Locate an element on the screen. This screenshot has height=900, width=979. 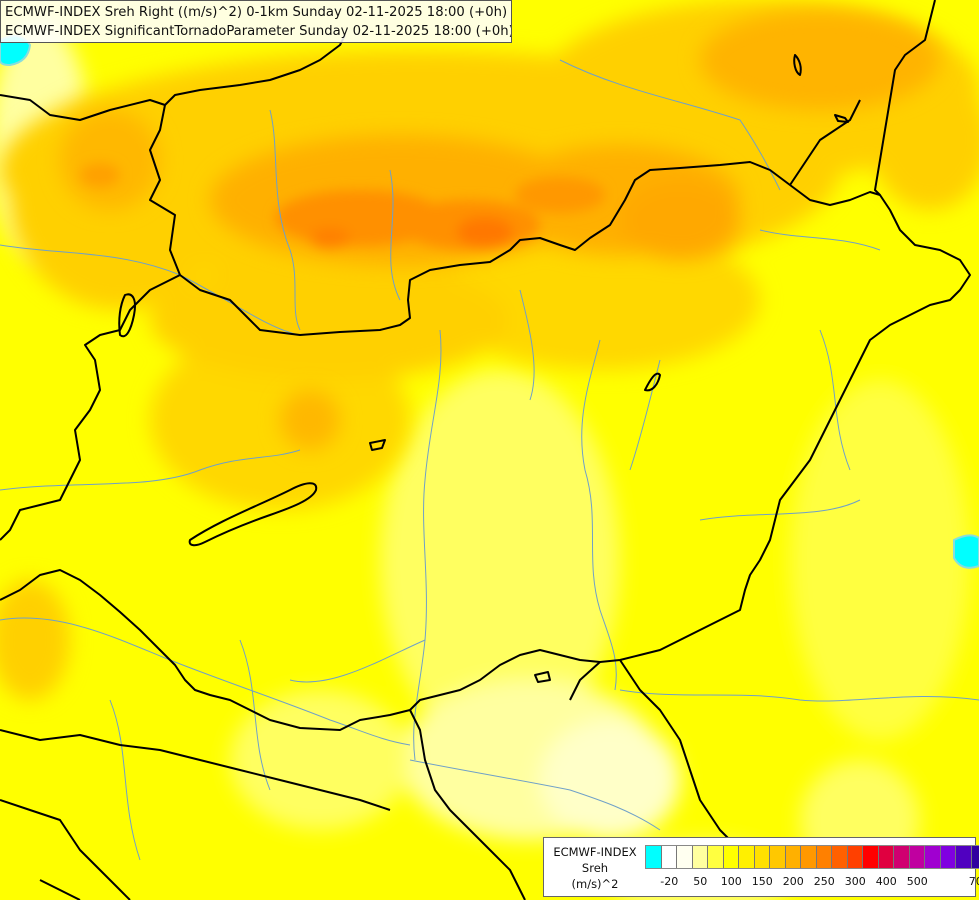
legend-tick-label: 100 is located at coordinates (731, 881).